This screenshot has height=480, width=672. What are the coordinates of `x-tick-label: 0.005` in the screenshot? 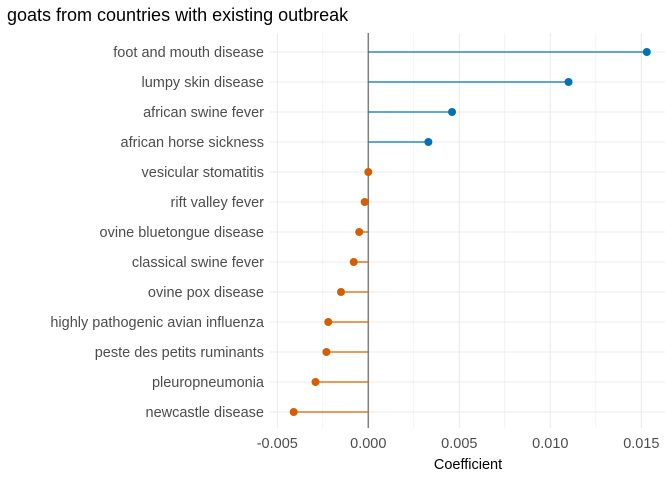 It's located at (459, 444).